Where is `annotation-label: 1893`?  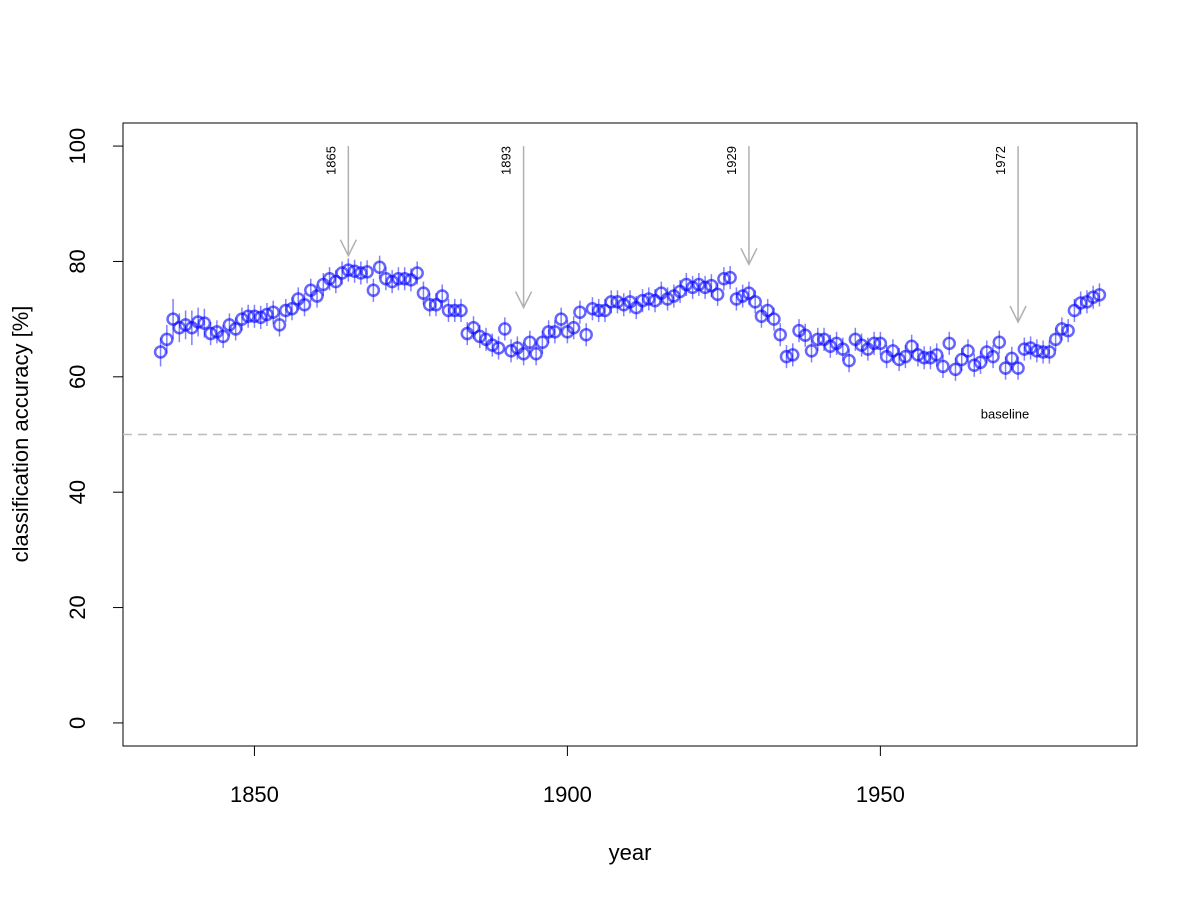 annotation-label: 1893 is located at coordinates (506, 160).